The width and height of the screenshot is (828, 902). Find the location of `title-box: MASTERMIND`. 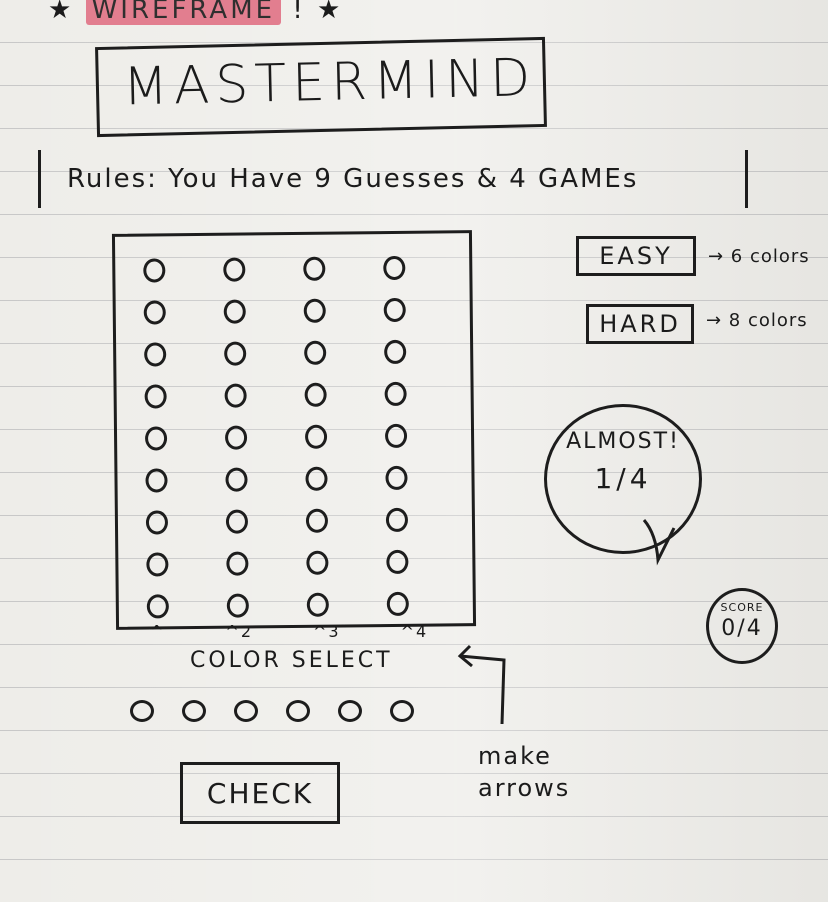

title-box: MASTERMIND is located at coordinates (321, 87).